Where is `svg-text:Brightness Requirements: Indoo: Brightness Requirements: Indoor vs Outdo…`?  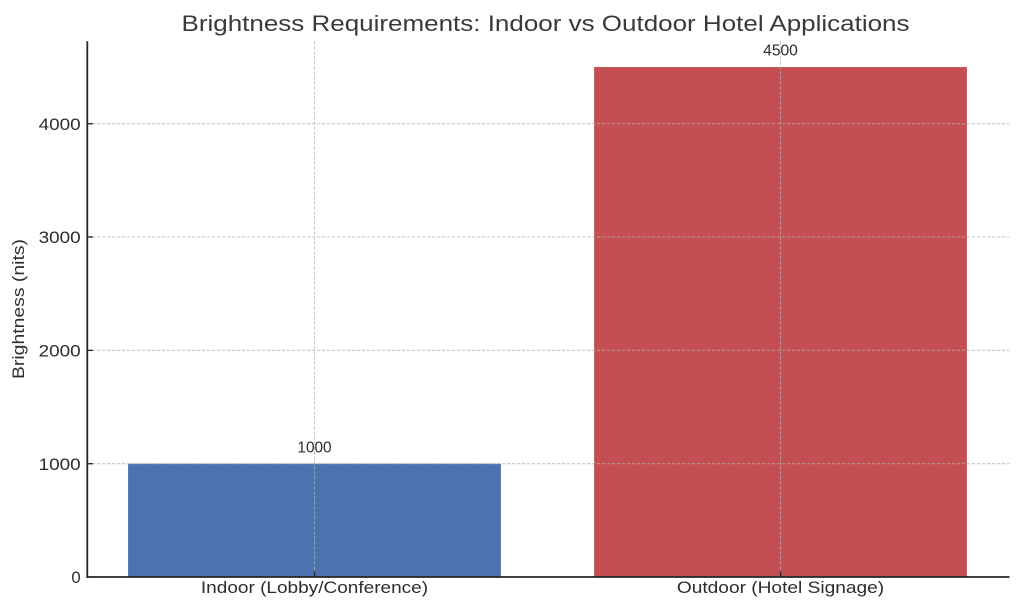 svg-text:Brightness Requirements: Indoo: Brightness Requirements: Indoor vs Outdo… is located at coordinates (546, 23).